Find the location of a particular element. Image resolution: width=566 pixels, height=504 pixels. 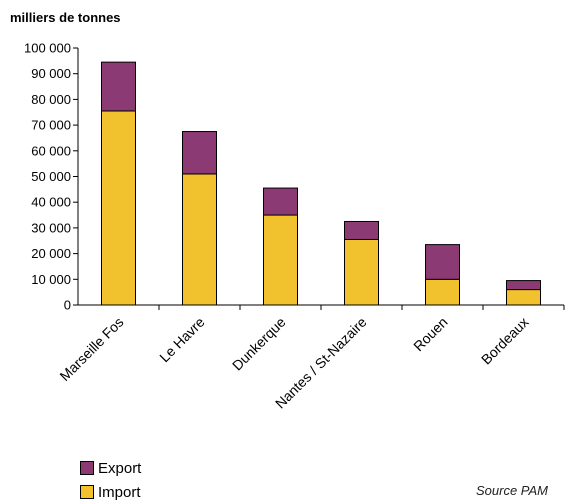

source-note: Source PAM is located at coordinates (511, 490).